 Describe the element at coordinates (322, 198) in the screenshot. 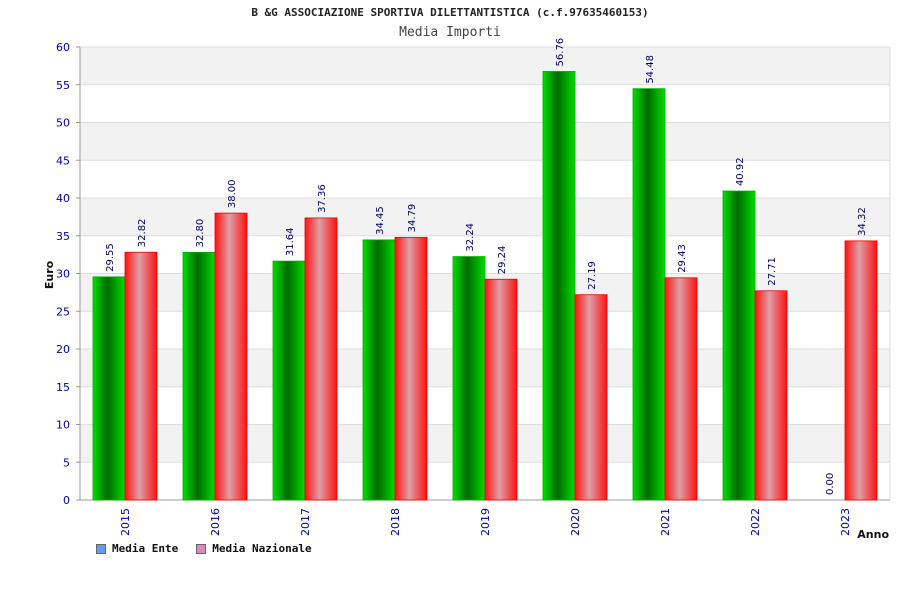

I see `data-label-media-nazionale: 37.36` at that location.